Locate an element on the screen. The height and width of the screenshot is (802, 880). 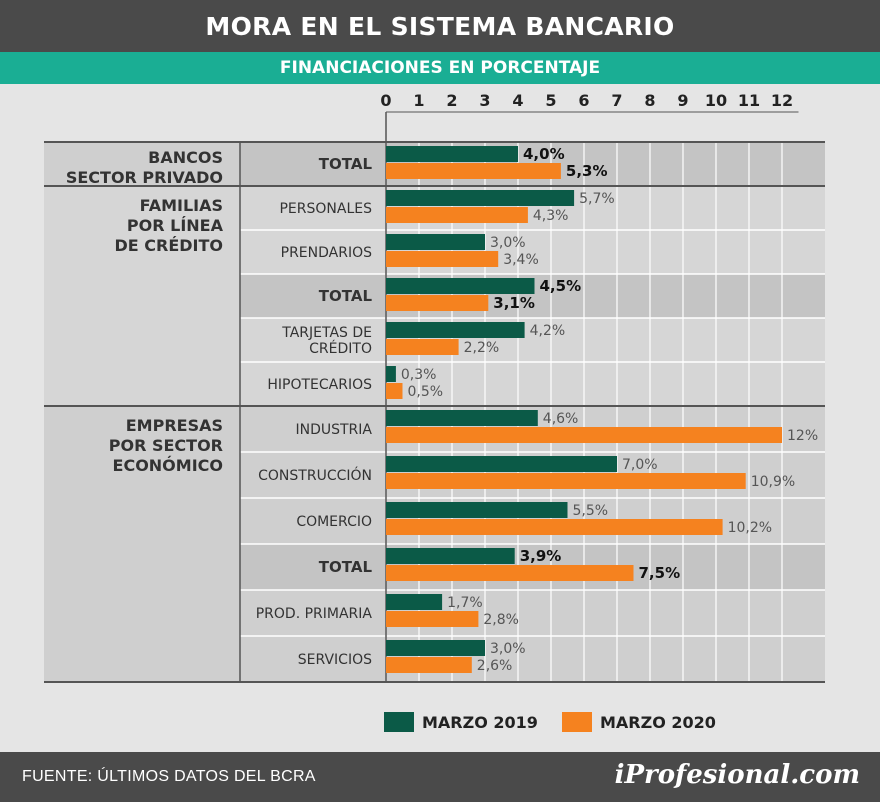
group-label: FAMILIAS is located at coordinates (181, 205).